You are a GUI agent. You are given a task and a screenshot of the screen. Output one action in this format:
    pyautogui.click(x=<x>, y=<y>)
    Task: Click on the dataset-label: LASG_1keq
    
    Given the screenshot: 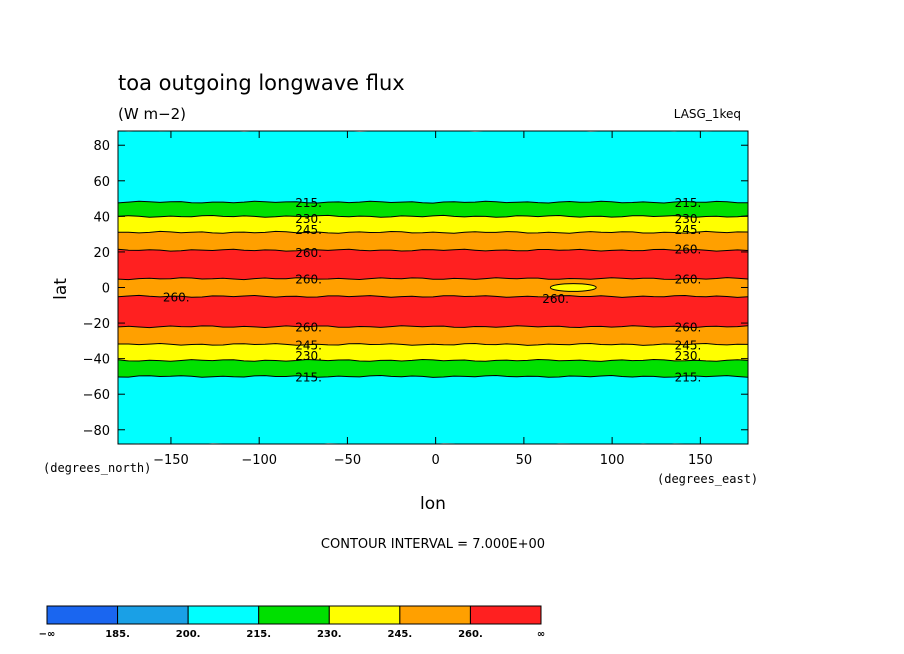 What is the action you would take?
    pyautogui.click(x=707, y=114)
    